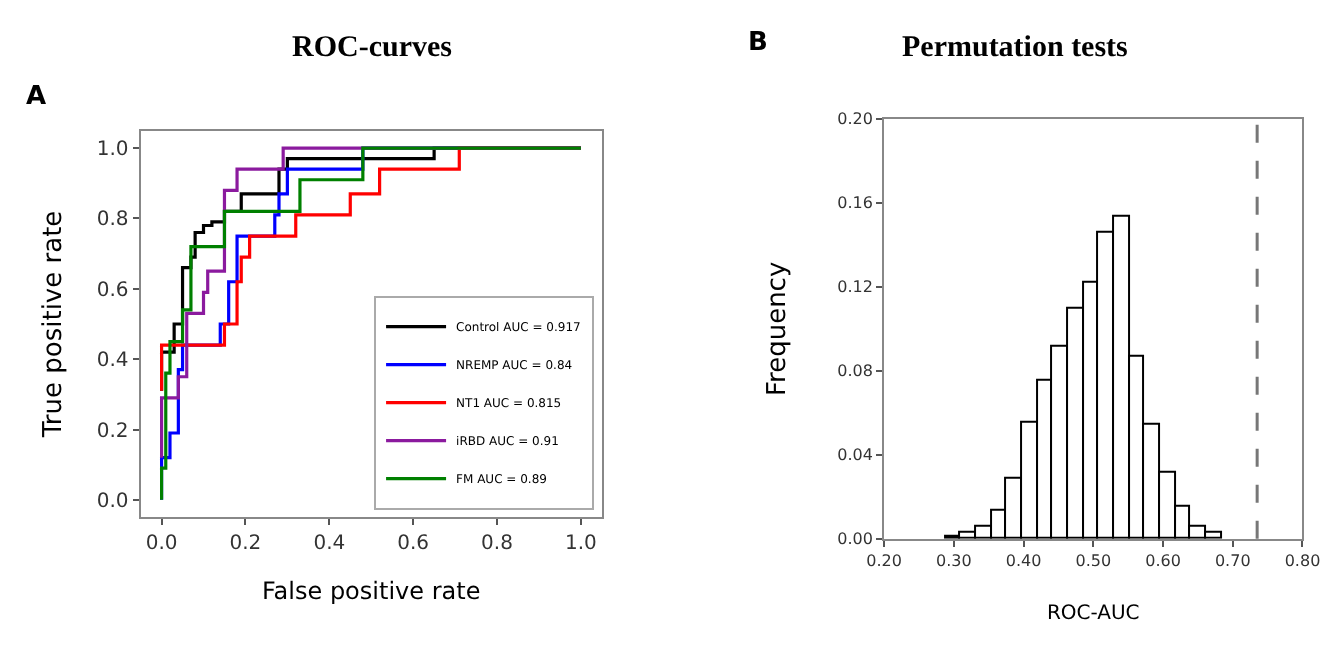 This screenshot has height=648, width=1338. I want to click on y-tick-label: 0.04, so click(855, 455).